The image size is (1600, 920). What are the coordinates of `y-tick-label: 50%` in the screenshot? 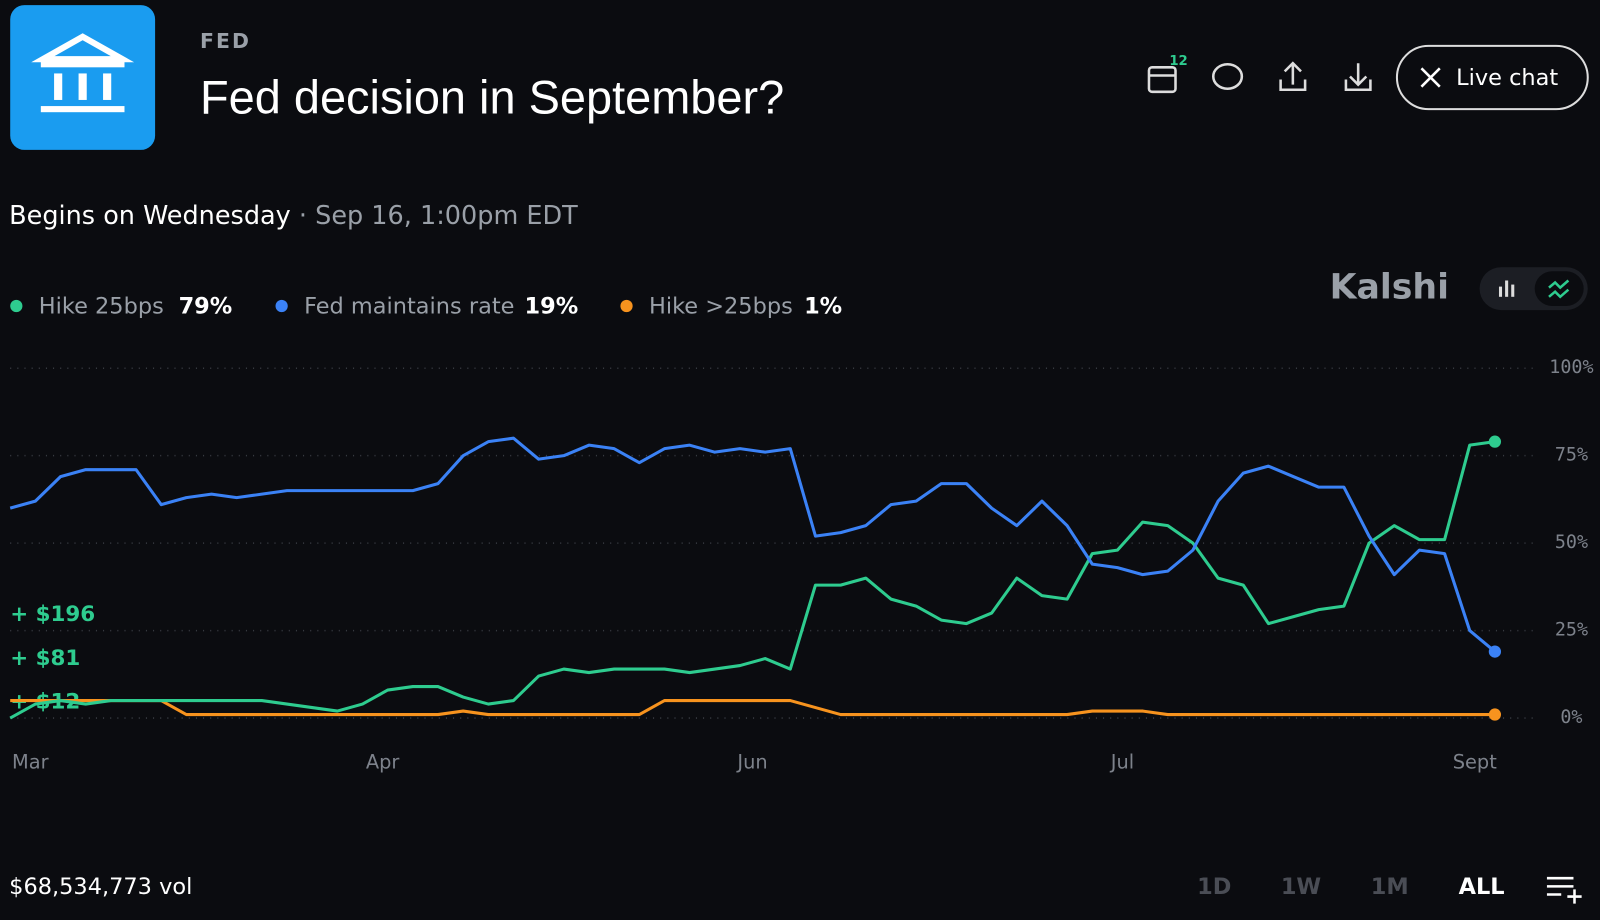 It's located at (1571, 542).